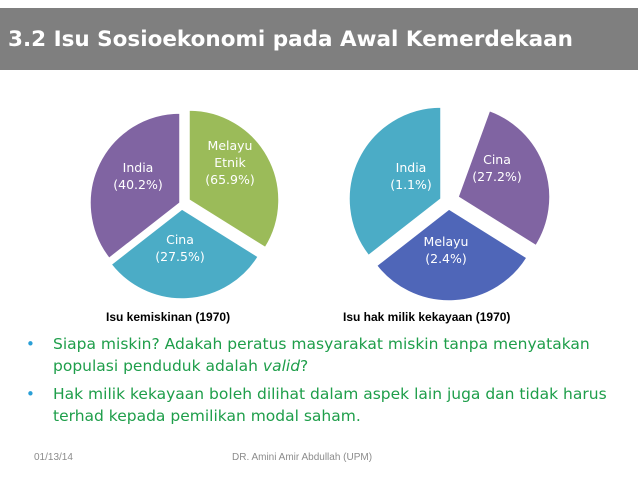 Image resolution: width=638 pixels, height=479 pixels. What do you see at coordinates (281, 366) in the screenshot?
I see `bullet-1-italic: valid` at bounding box center [281, 366].